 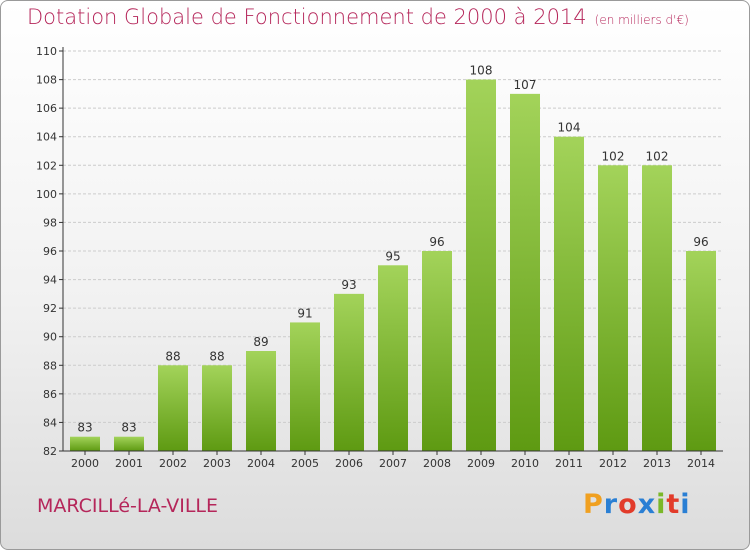 What do you see at coordinates (611, 504) in the screenshot?
I see `logo-letter: r` at bounding box center [611, 504].